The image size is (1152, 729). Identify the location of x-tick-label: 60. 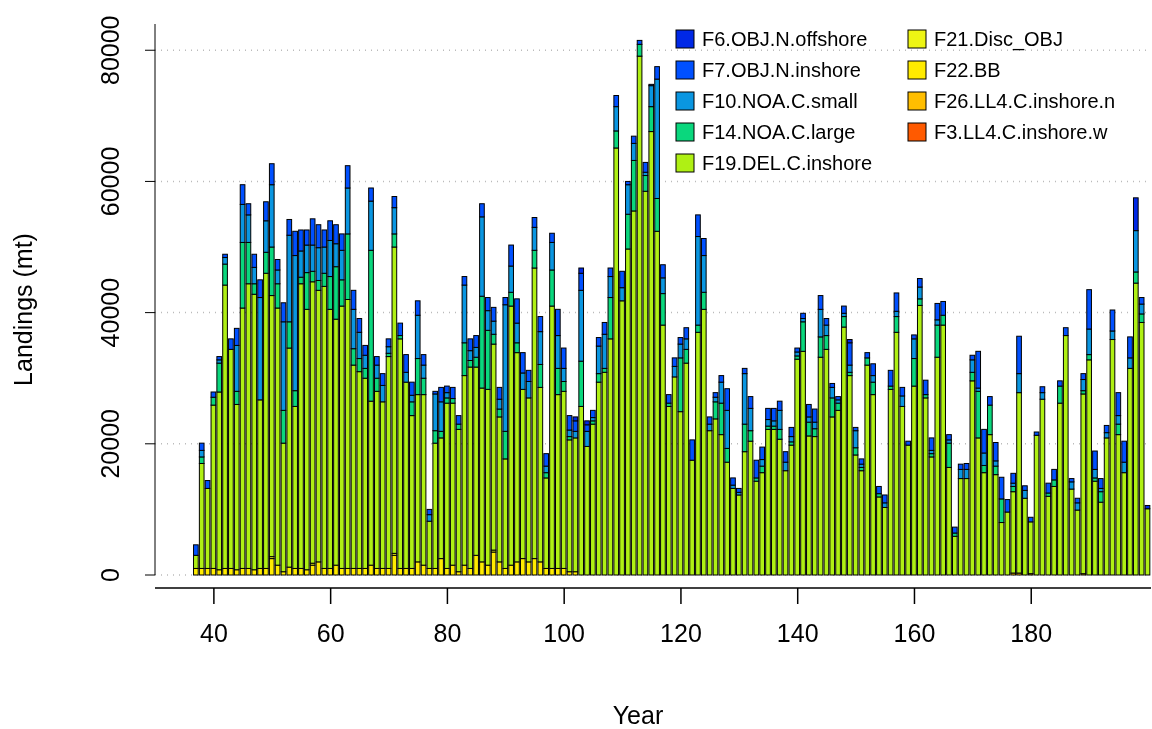
(330, 632).